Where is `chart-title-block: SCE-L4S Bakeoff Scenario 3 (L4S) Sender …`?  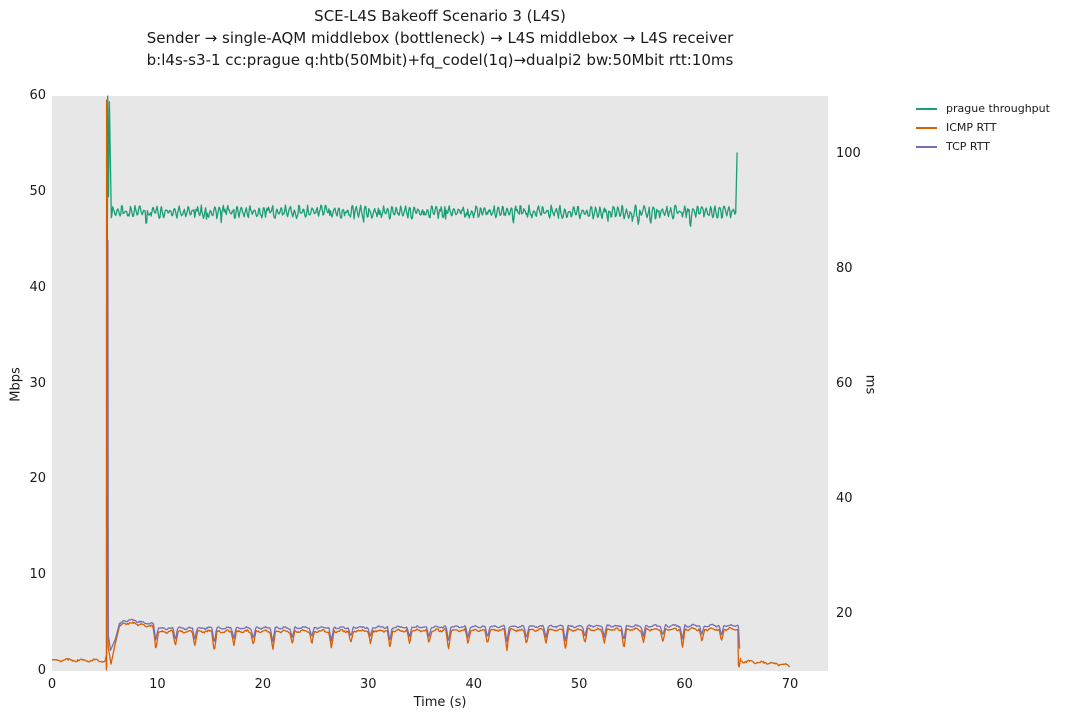
chart-title-block: SCE-L4S Bakeoff Scenario 3 (L4S) Sender … is located at coordinates (440, 38).